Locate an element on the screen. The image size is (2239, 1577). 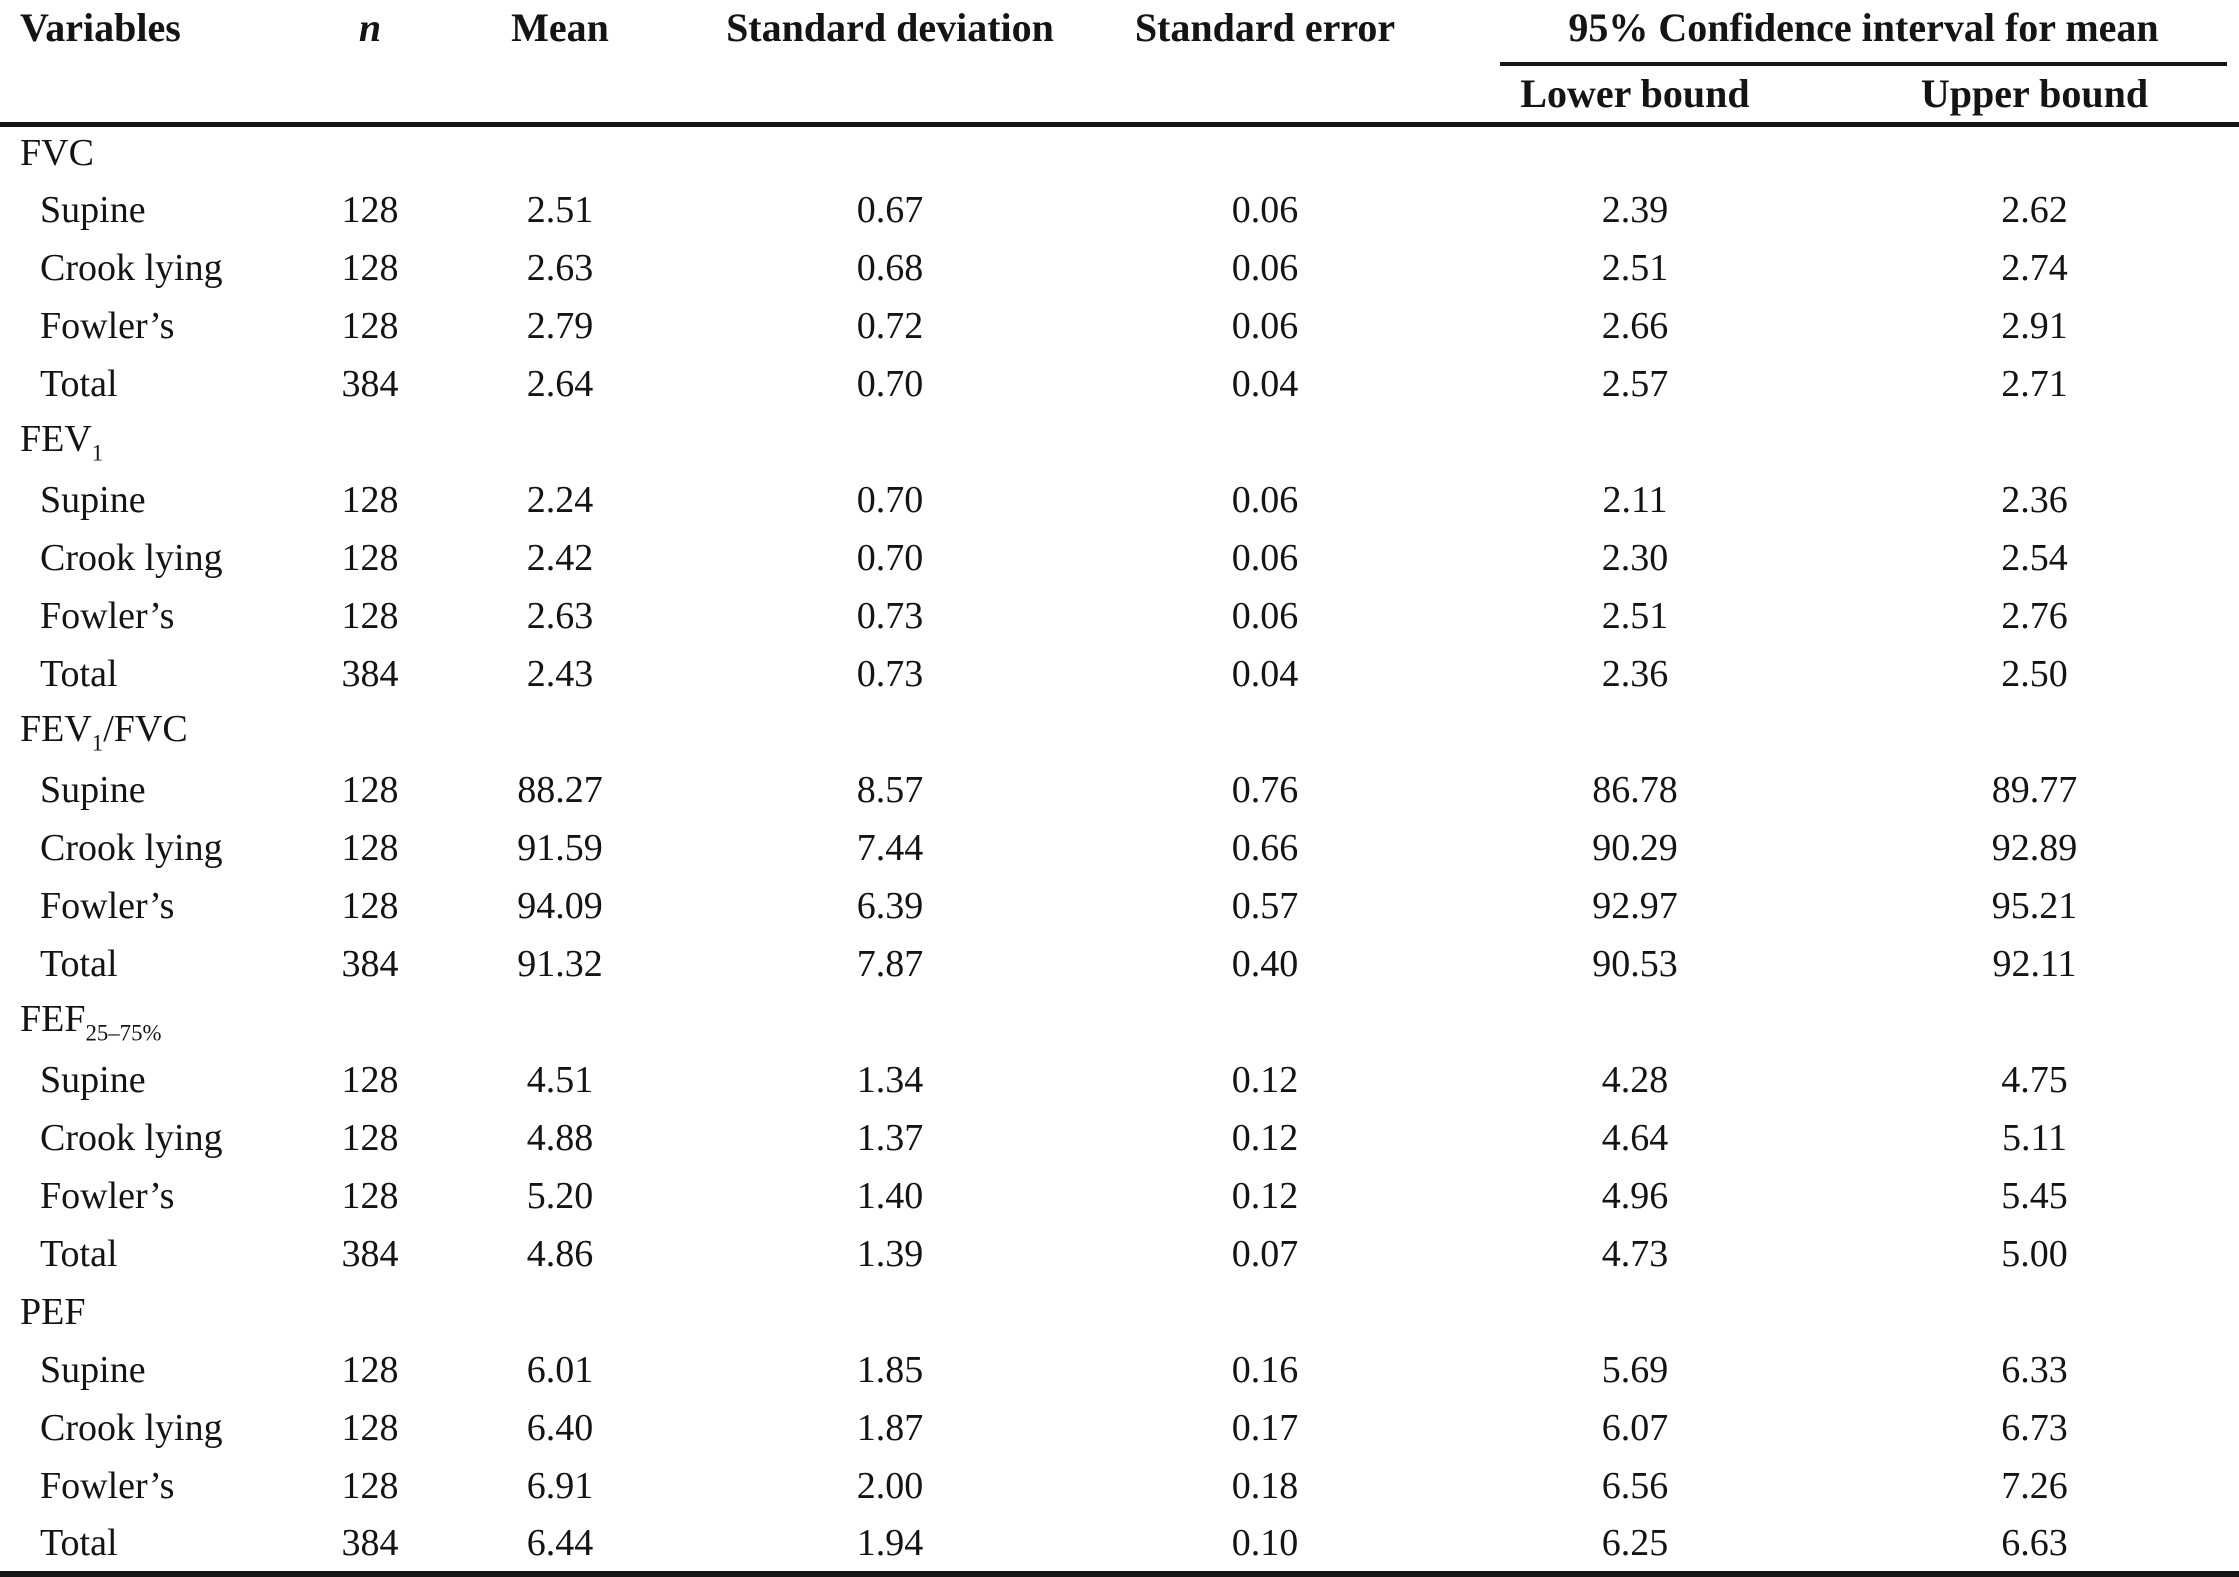
standard-deviation-cell: 0.70 is located at coordinates (890, 384).